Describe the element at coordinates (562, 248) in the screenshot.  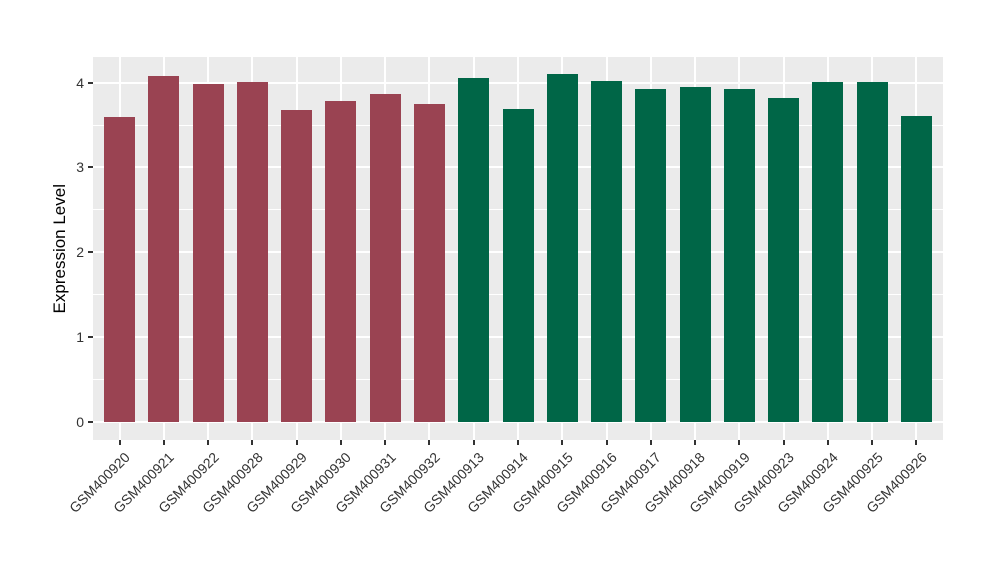
I see `bar-GSM400915` at that location.